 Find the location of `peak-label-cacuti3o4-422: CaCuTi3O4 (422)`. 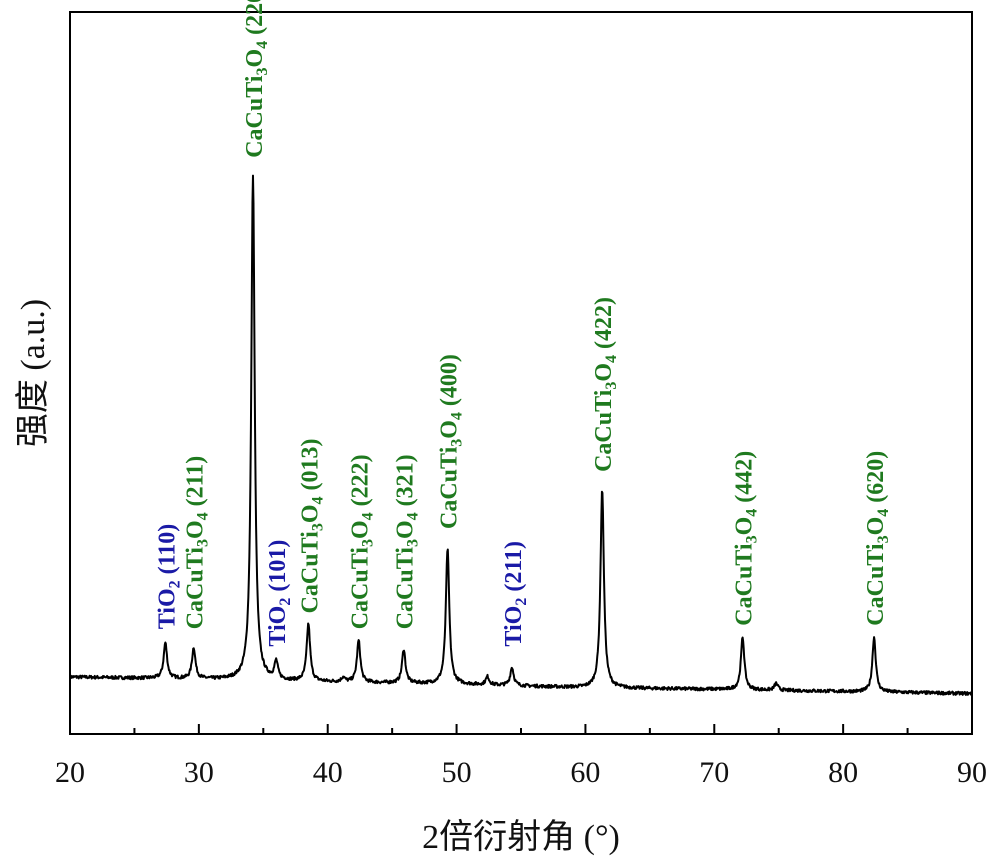

peak-label-cacuti3o4-422: CaCuTi3O4 (422) is located at coordinates (605, 384).